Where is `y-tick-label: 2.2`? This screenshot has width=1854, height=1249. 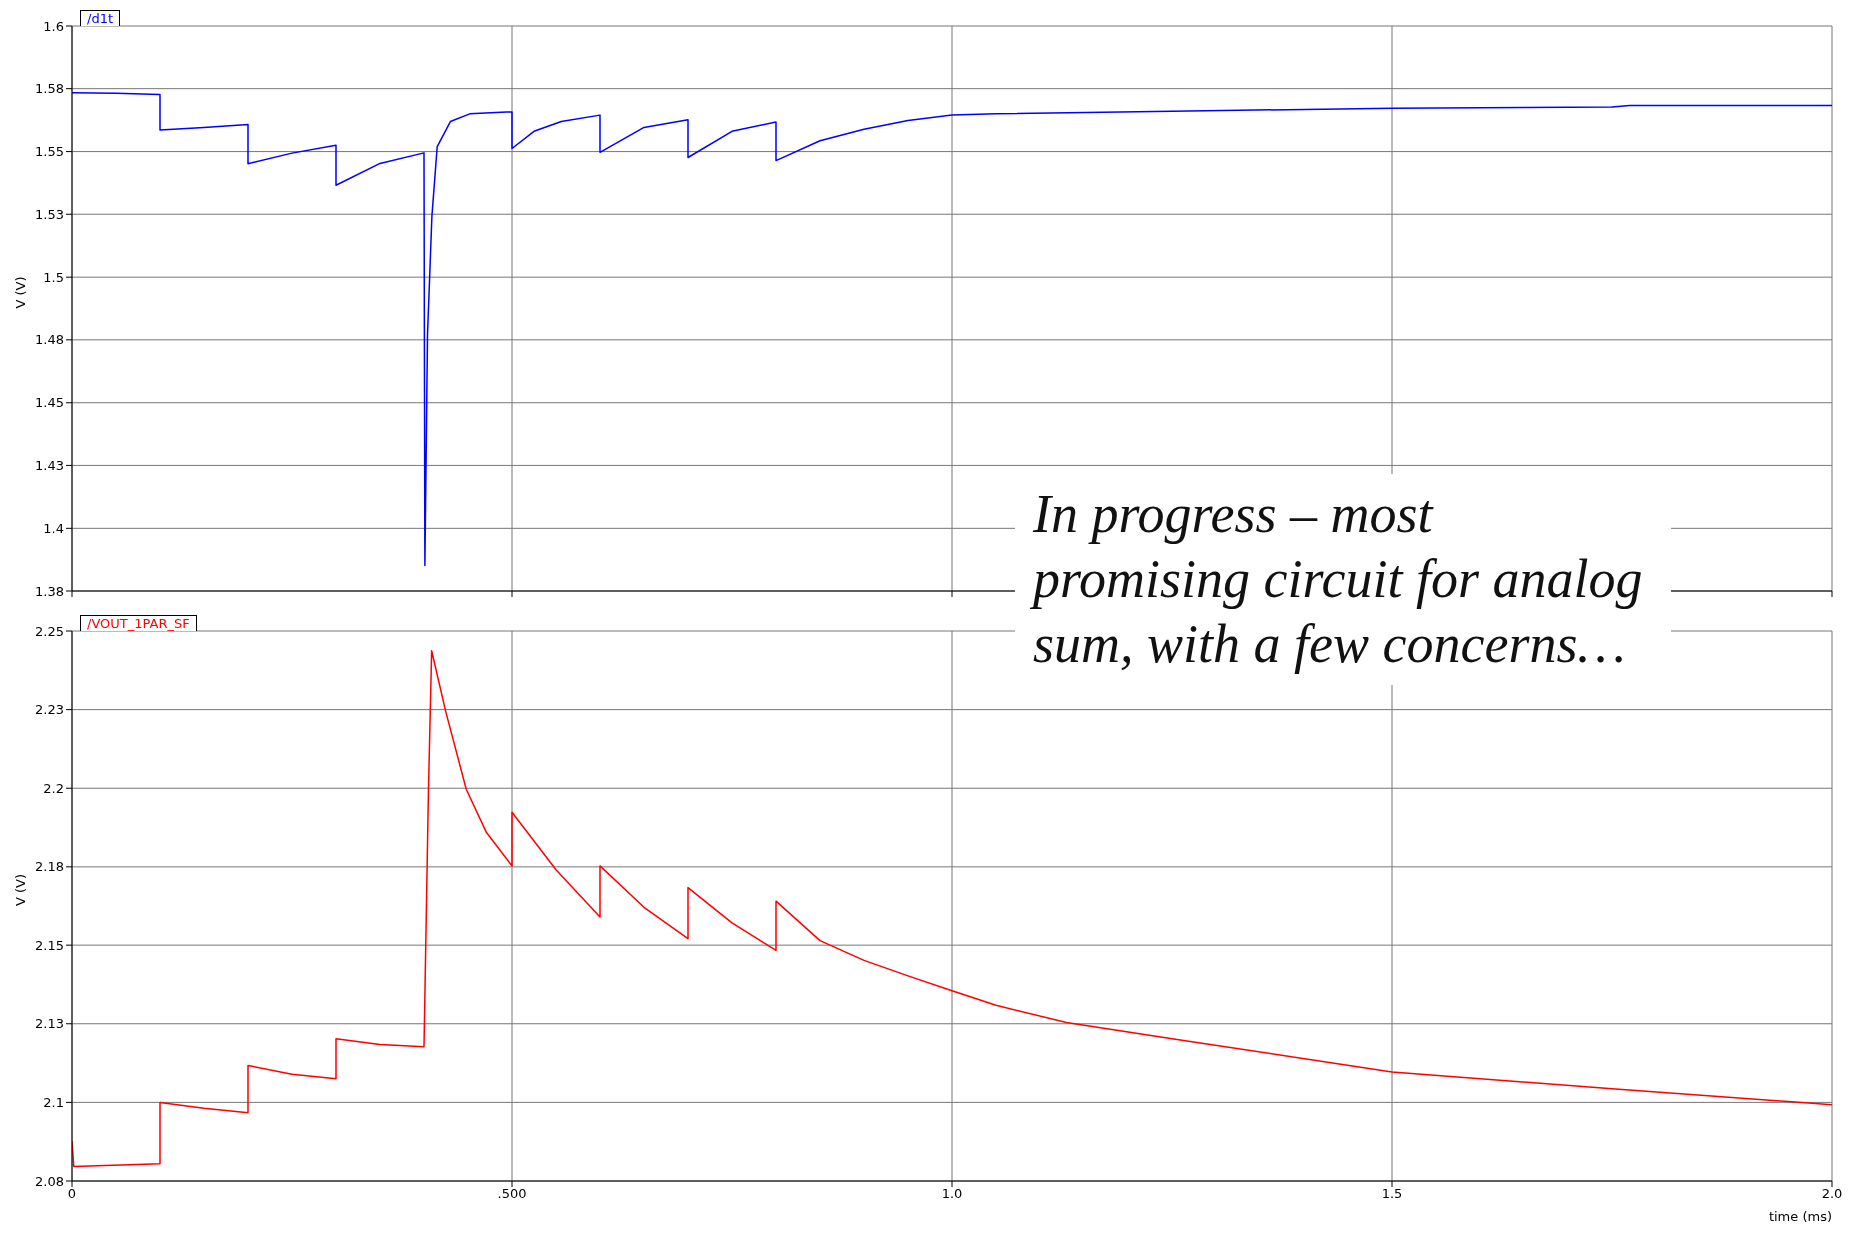 y-tick-label: 2.2 is located at coordinates (53, 788).